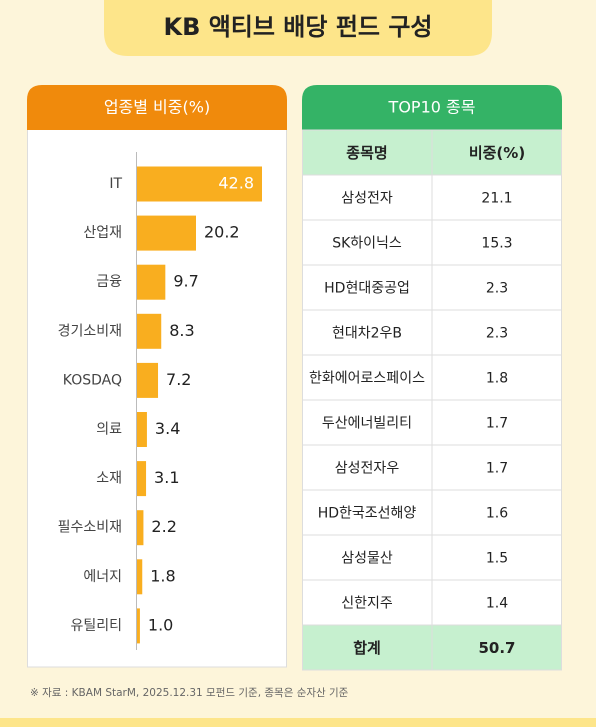 This screenshot has height=727, width=596. Describe the element at coordinates (497, 604) in the screenshot. I see `table-row-cell: 1.4` at that location.